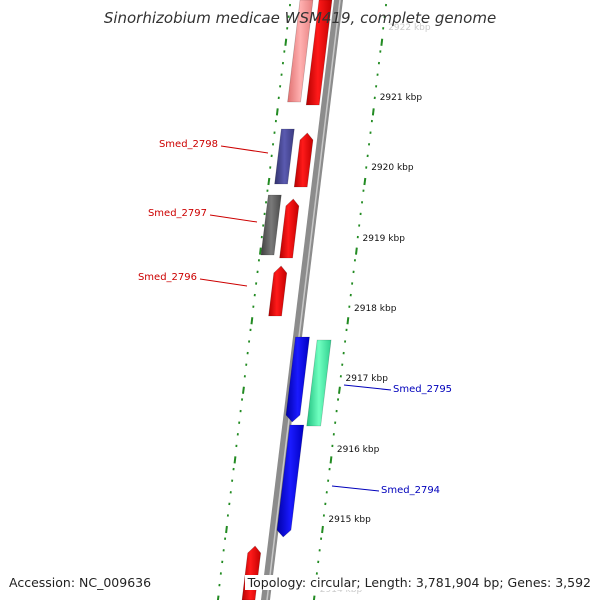 The width and height of the screenshot is (600, 600). What do you see at coordinates (358, 450) in the screenshot?
I see `kbp-label: 2916 kbp` at bounding box center [358, 450].